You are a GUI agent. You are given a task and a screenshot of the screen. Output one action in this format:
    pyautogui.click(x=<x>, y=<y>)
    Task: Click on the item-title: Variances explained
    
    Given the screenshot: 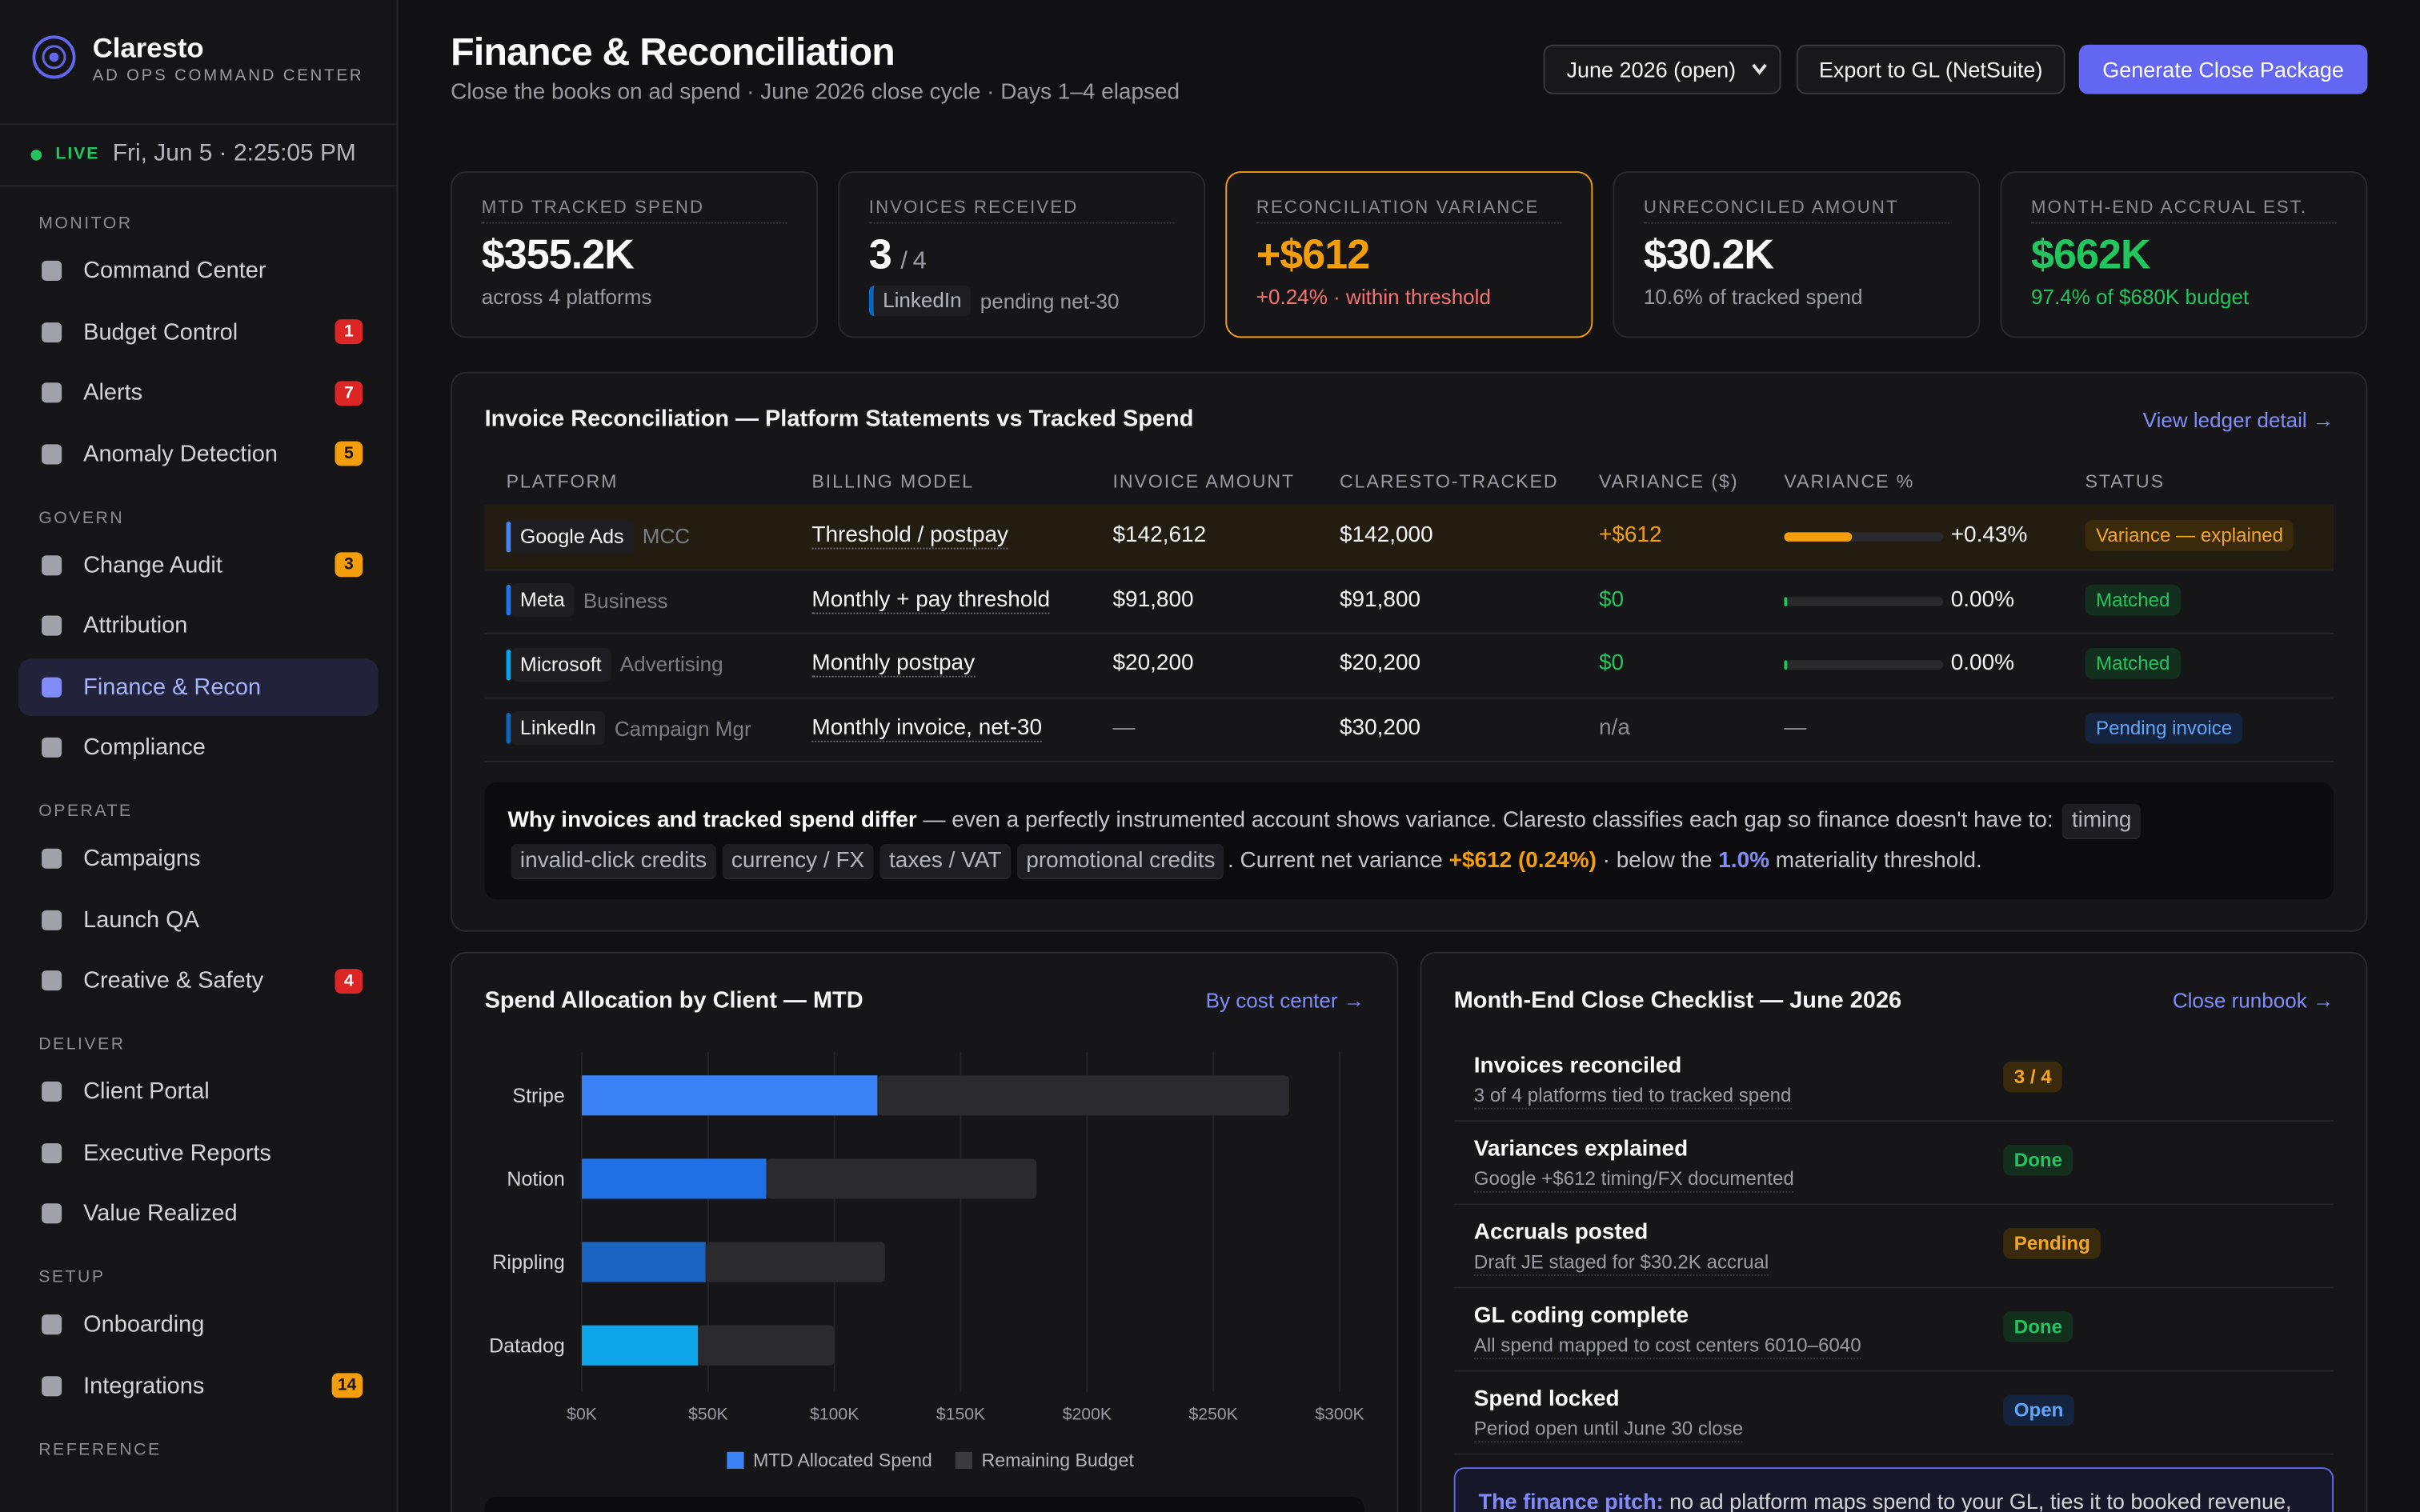 What is the action you would take?
    pyautogui.click(x=1581, y=1149)
    